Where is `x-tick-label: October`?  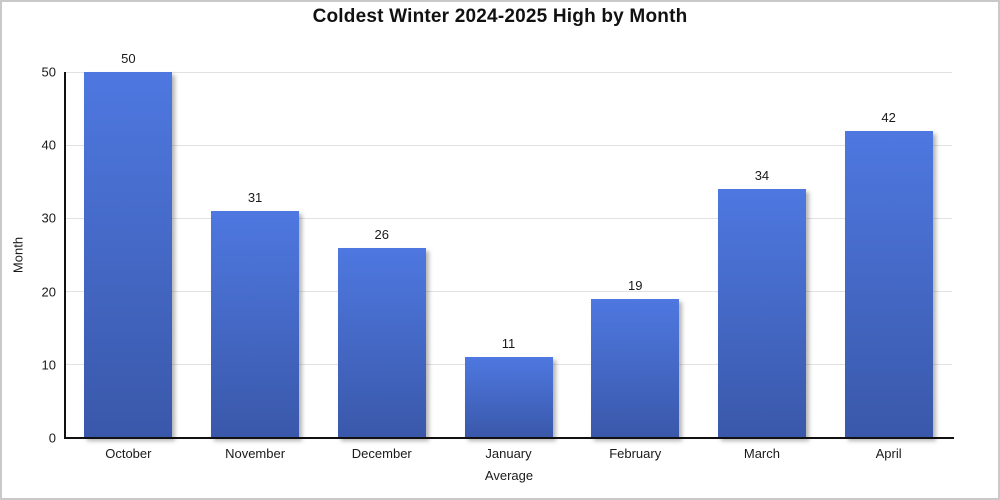
x-tick-label: October is located at coordinates (128, 453).